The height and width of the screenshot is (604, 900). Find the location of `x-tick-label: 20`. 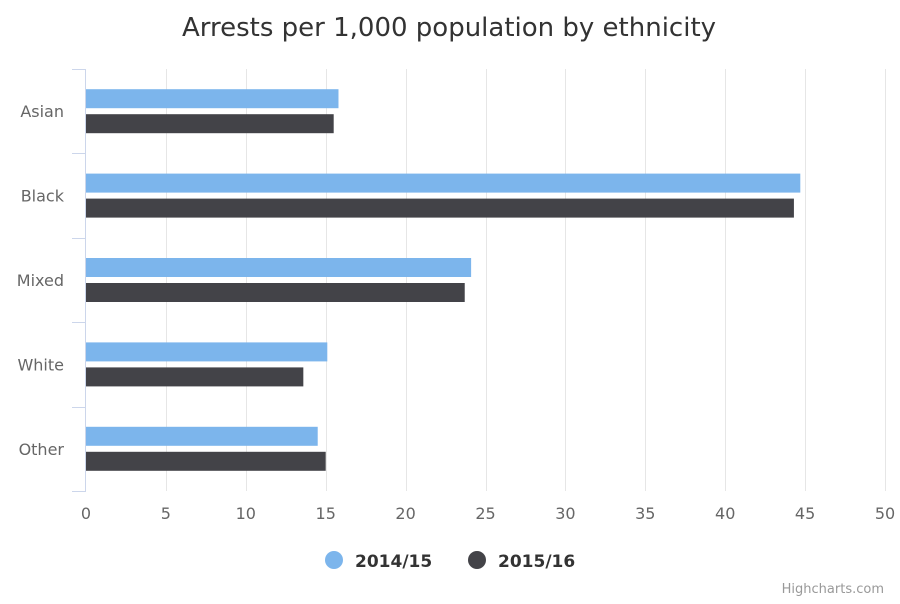

x-tick-label: 20 is located at coordinates (405, 513).